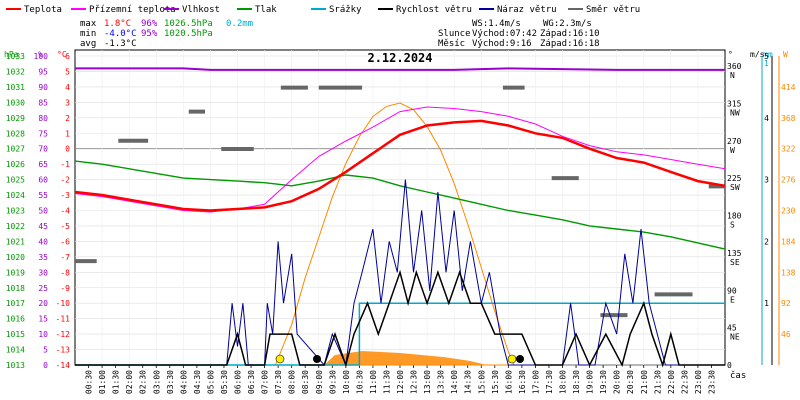 This screenshot has width=800, height=400. What do you see at coordinates (43, 180) in the screenshot?
I see `humidity-tick: 60` at bounding box center [43, 180].